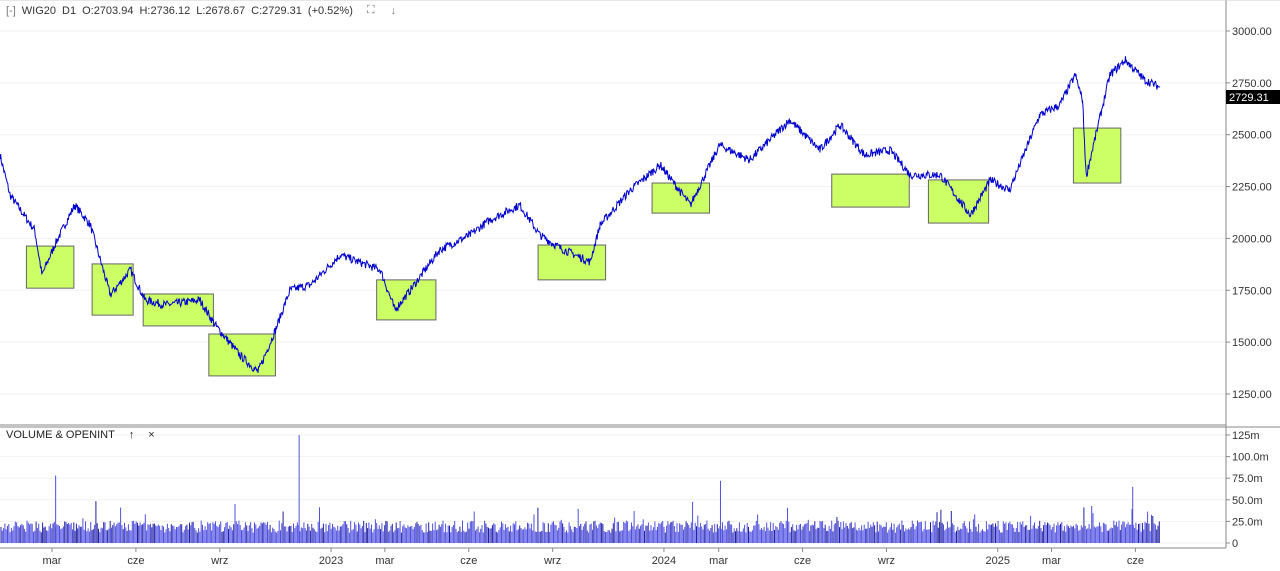  I want to click on price-tick-label: 2750.00, so click(1252, 84).